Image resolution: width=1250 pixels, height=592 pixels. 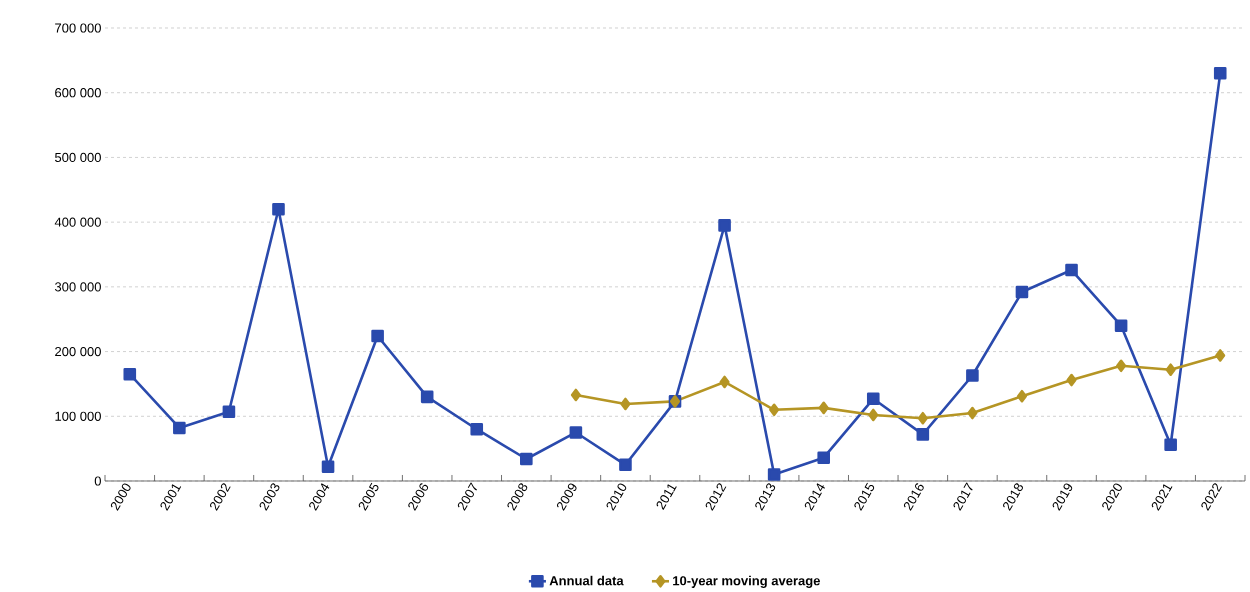 What do you see at coordinates (97, 481) in the screenshot?
I see `y-tick-label: 0` at bounding box center [97, 481].